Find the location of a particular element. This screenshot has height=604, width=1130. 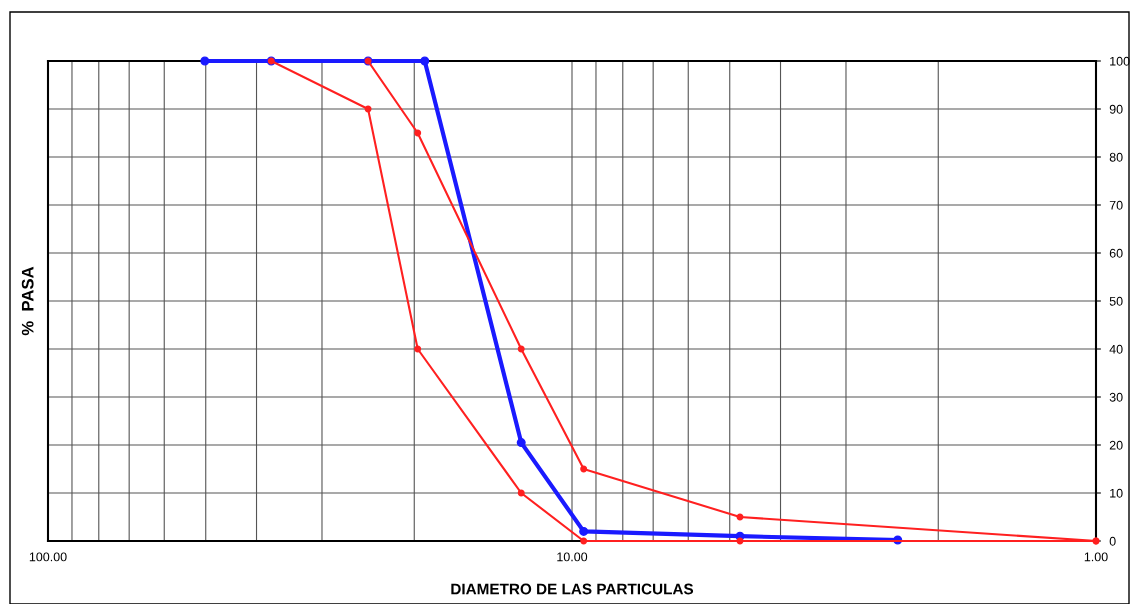

y-tick-label: 70 is located at coordinates (1116, 205).